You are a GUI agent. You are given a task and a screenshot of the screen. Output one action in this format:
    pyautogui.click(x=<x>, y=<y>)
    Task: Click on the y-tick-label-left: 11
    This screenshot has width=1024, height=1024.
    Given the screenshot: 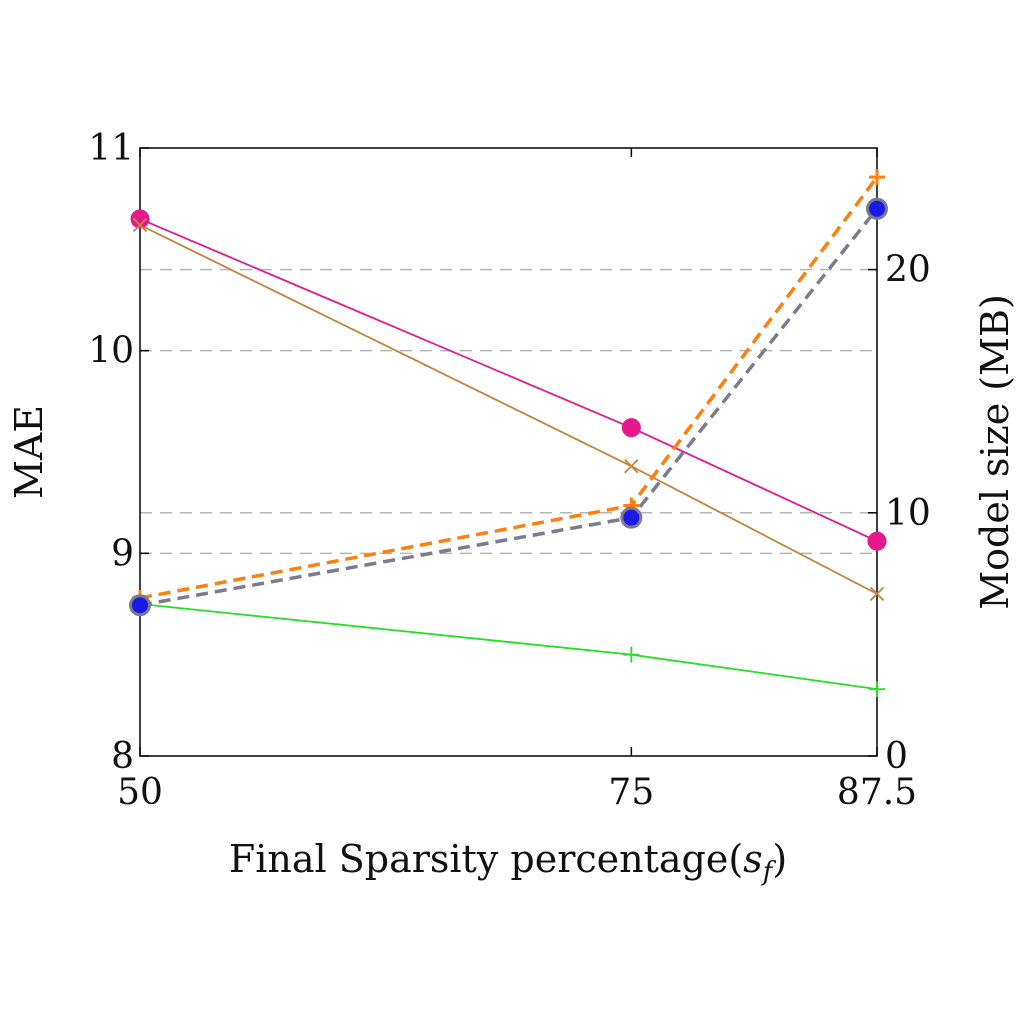 What is the action you would take?
    pyautogui.click(x=111, y=148)
    